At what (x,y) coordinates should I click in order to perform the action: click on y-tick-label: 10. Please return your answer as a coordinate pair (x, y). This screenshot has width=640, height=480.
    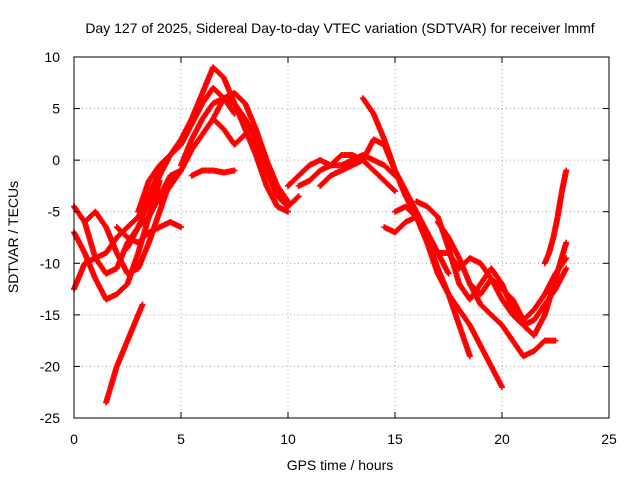
    Looking at the image, I should click on (52, 57).